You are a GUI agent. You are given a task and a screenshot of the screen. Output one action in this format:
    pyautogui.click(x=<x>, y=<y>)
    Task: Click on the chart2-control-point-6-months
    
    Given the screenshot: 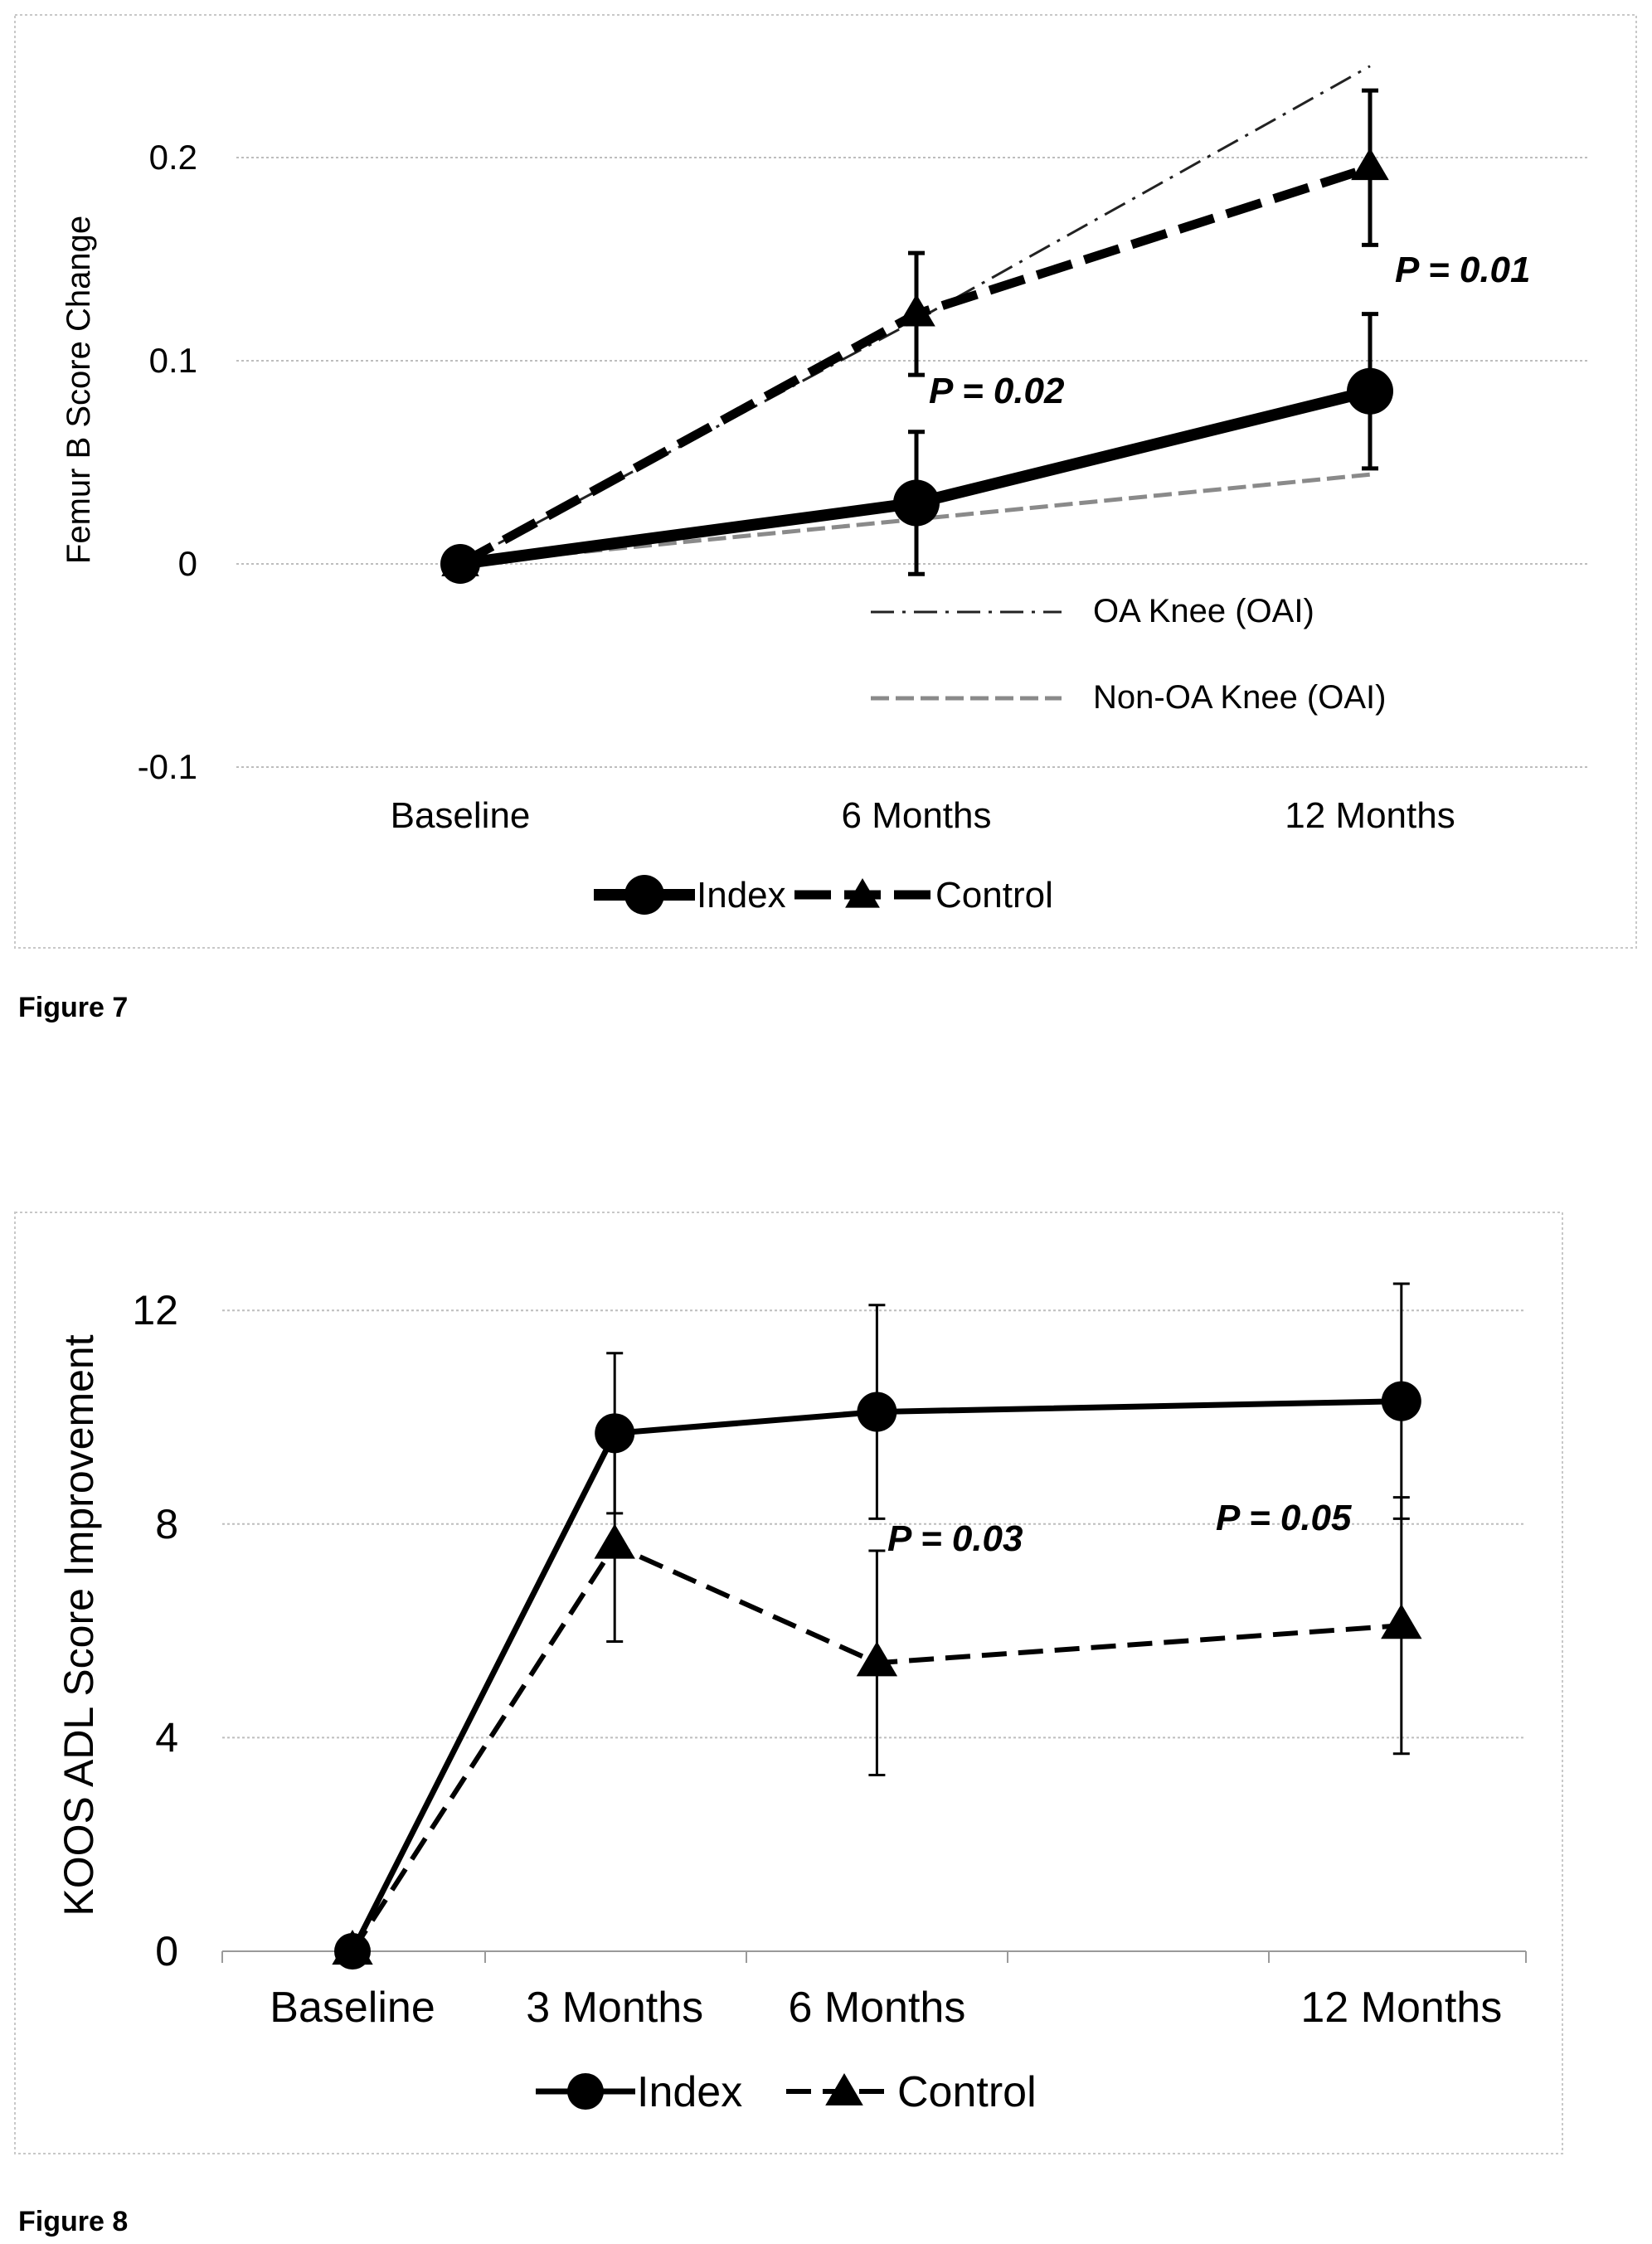 What is the action you would take?
    pyautogui.click(x=877, y=1659)
    